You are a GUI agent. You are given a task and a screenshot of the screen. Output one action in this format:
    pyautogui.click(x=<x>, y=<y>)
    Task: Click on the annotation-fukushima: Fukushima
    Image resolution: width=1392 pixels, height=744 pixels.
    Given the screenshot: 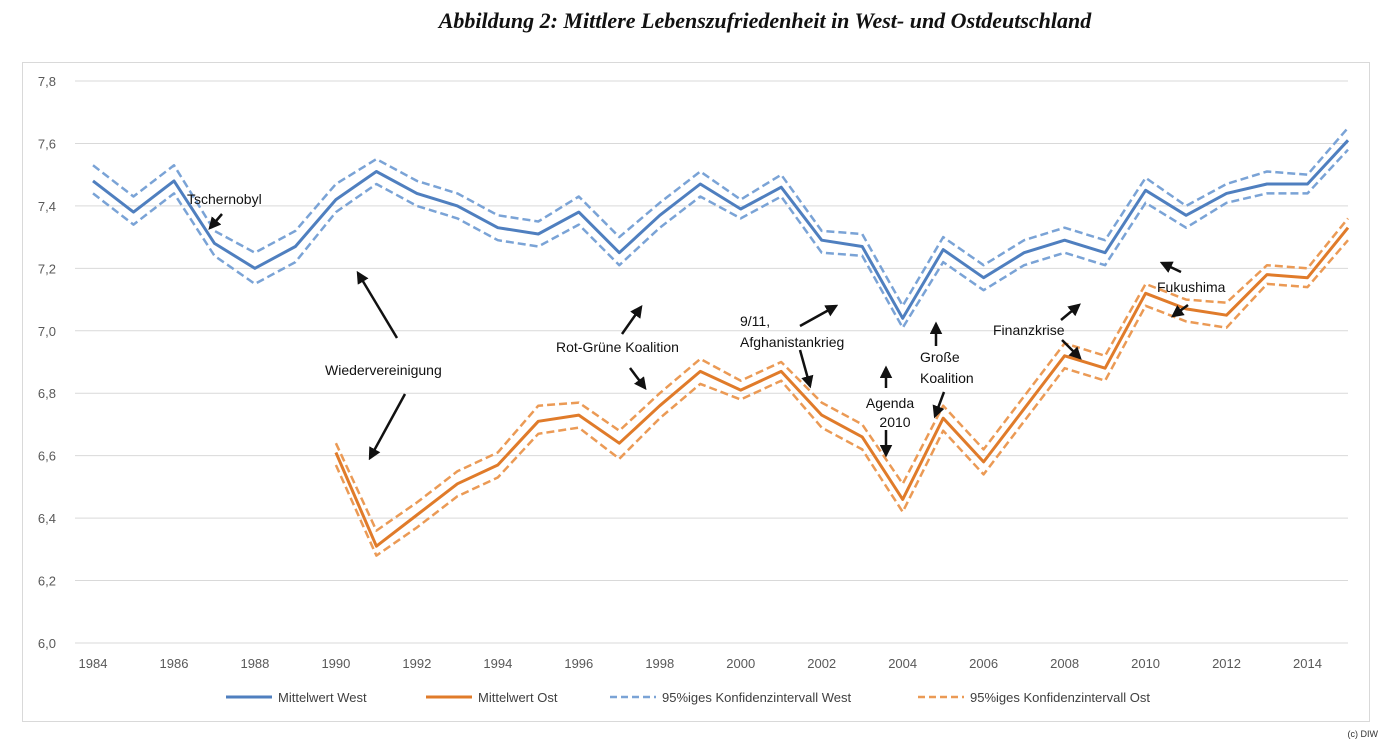 What is the action you would take?
    pyautogui.click(x=1191, y=287)
    